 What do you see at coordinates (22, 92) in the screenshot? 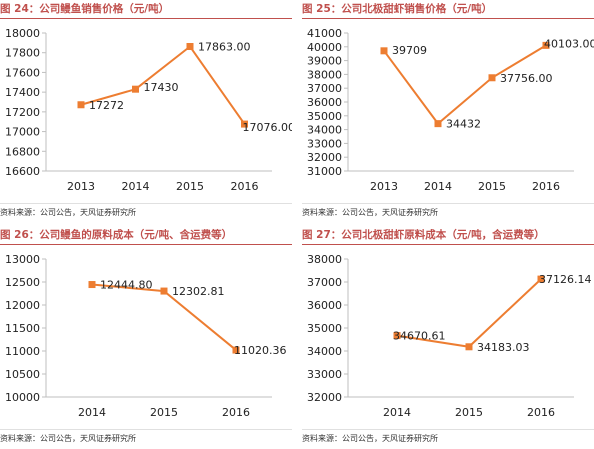
I see `y-tick-label: 17400` at bounding box center [22, 92].